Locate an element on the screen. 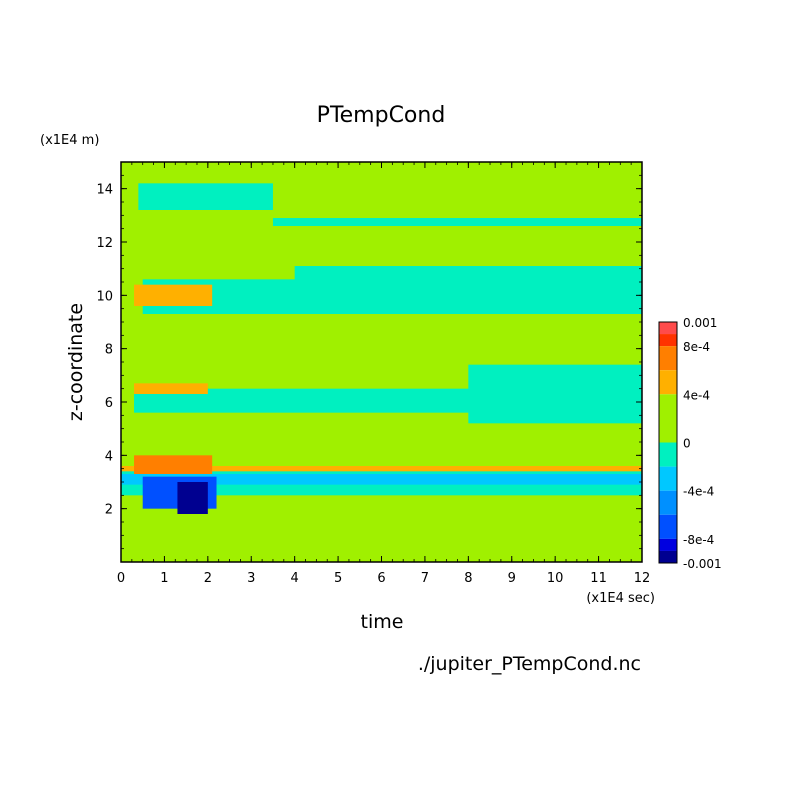 Image resolution: width=804 pixels, height=804 pixels. y-tick-label: 4 is located at coordinates (109, 456).